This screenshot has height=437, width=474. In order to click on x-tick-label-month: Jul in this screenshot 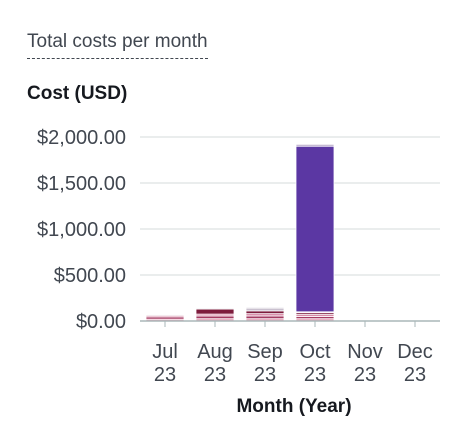, I will do `click(165, 352)`.